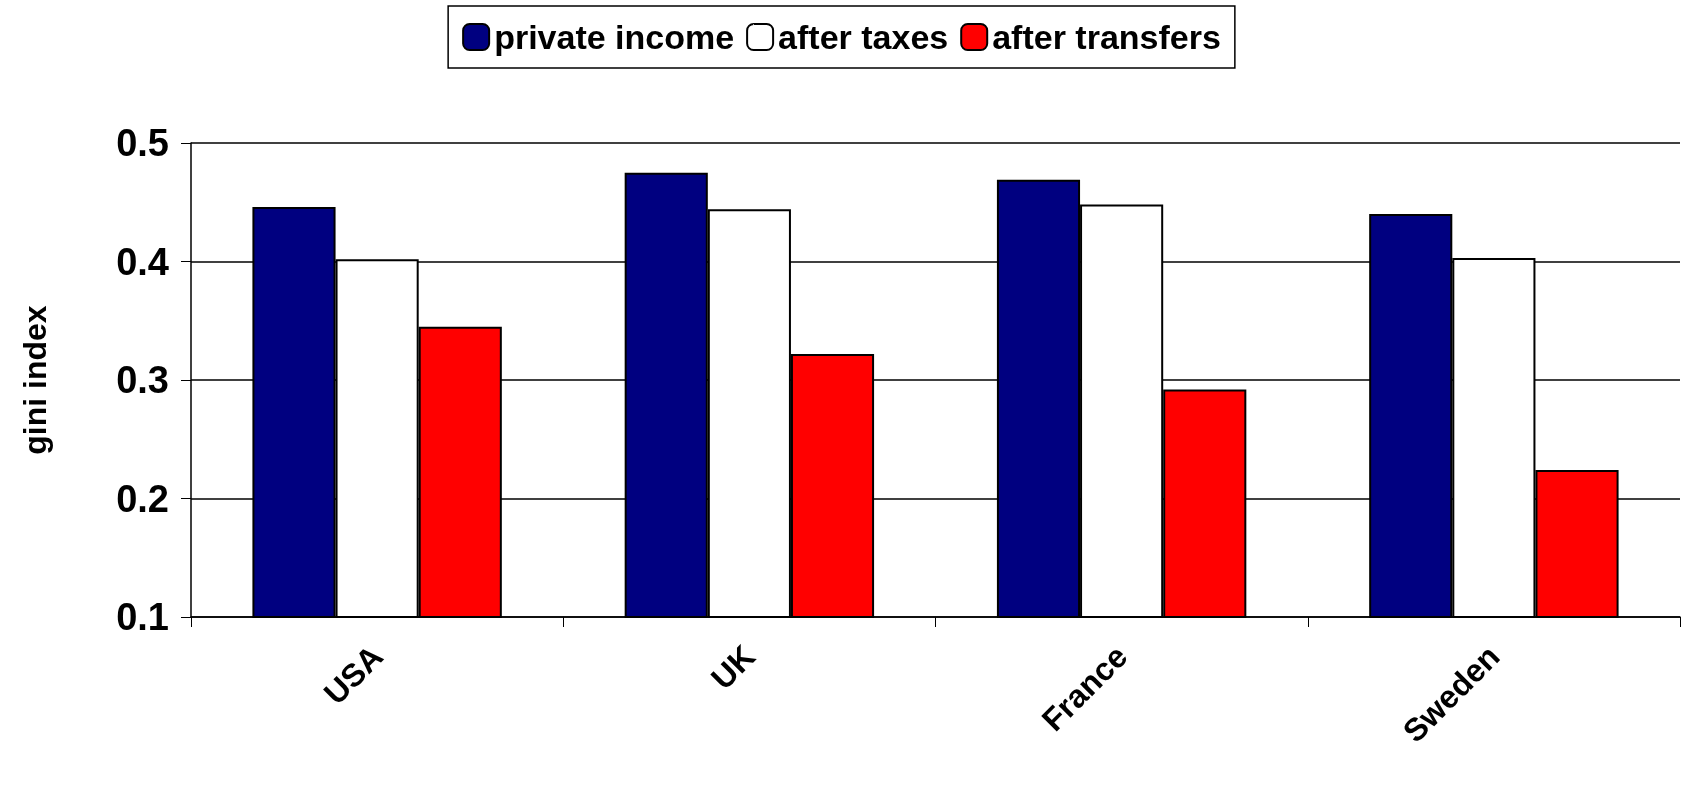 The height and width of the screenshot is (807, 1683). What do you see at coordinates (142, 143) in the screenshot?
I see `y-tick-label: 0.5` at bounding box center [142, 143].